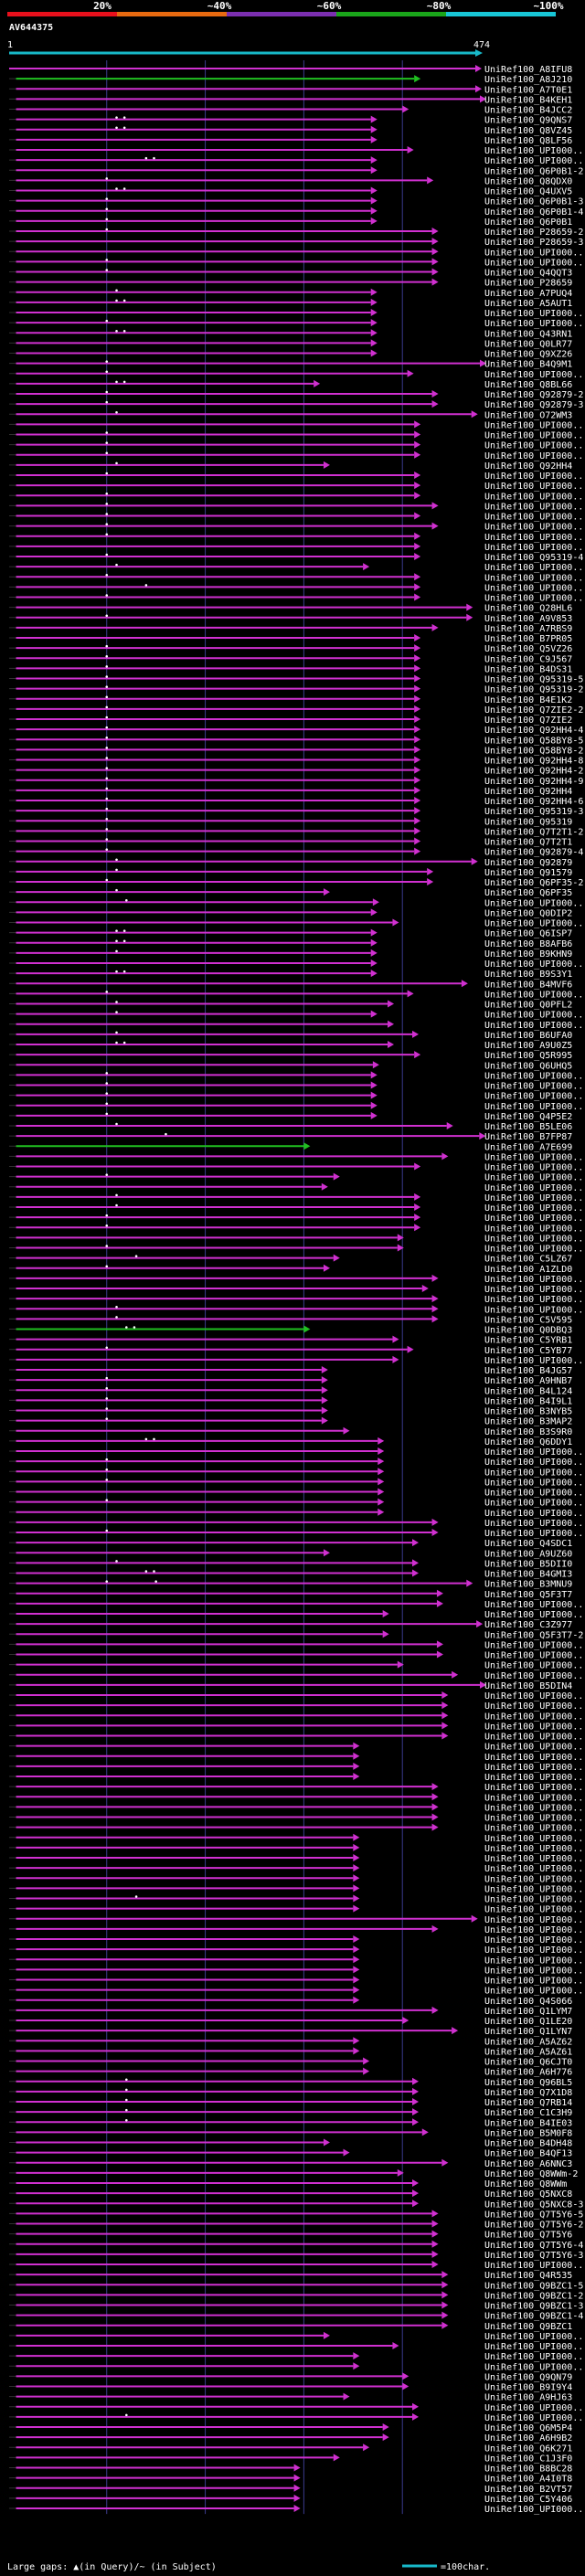 This screenshot has width=585, height=2576. What do you see at coordinates (290, 2479) in the screenshot?
I see `hit-row: UniRef100_A4I0T8` at bounding box center [290, 2479].